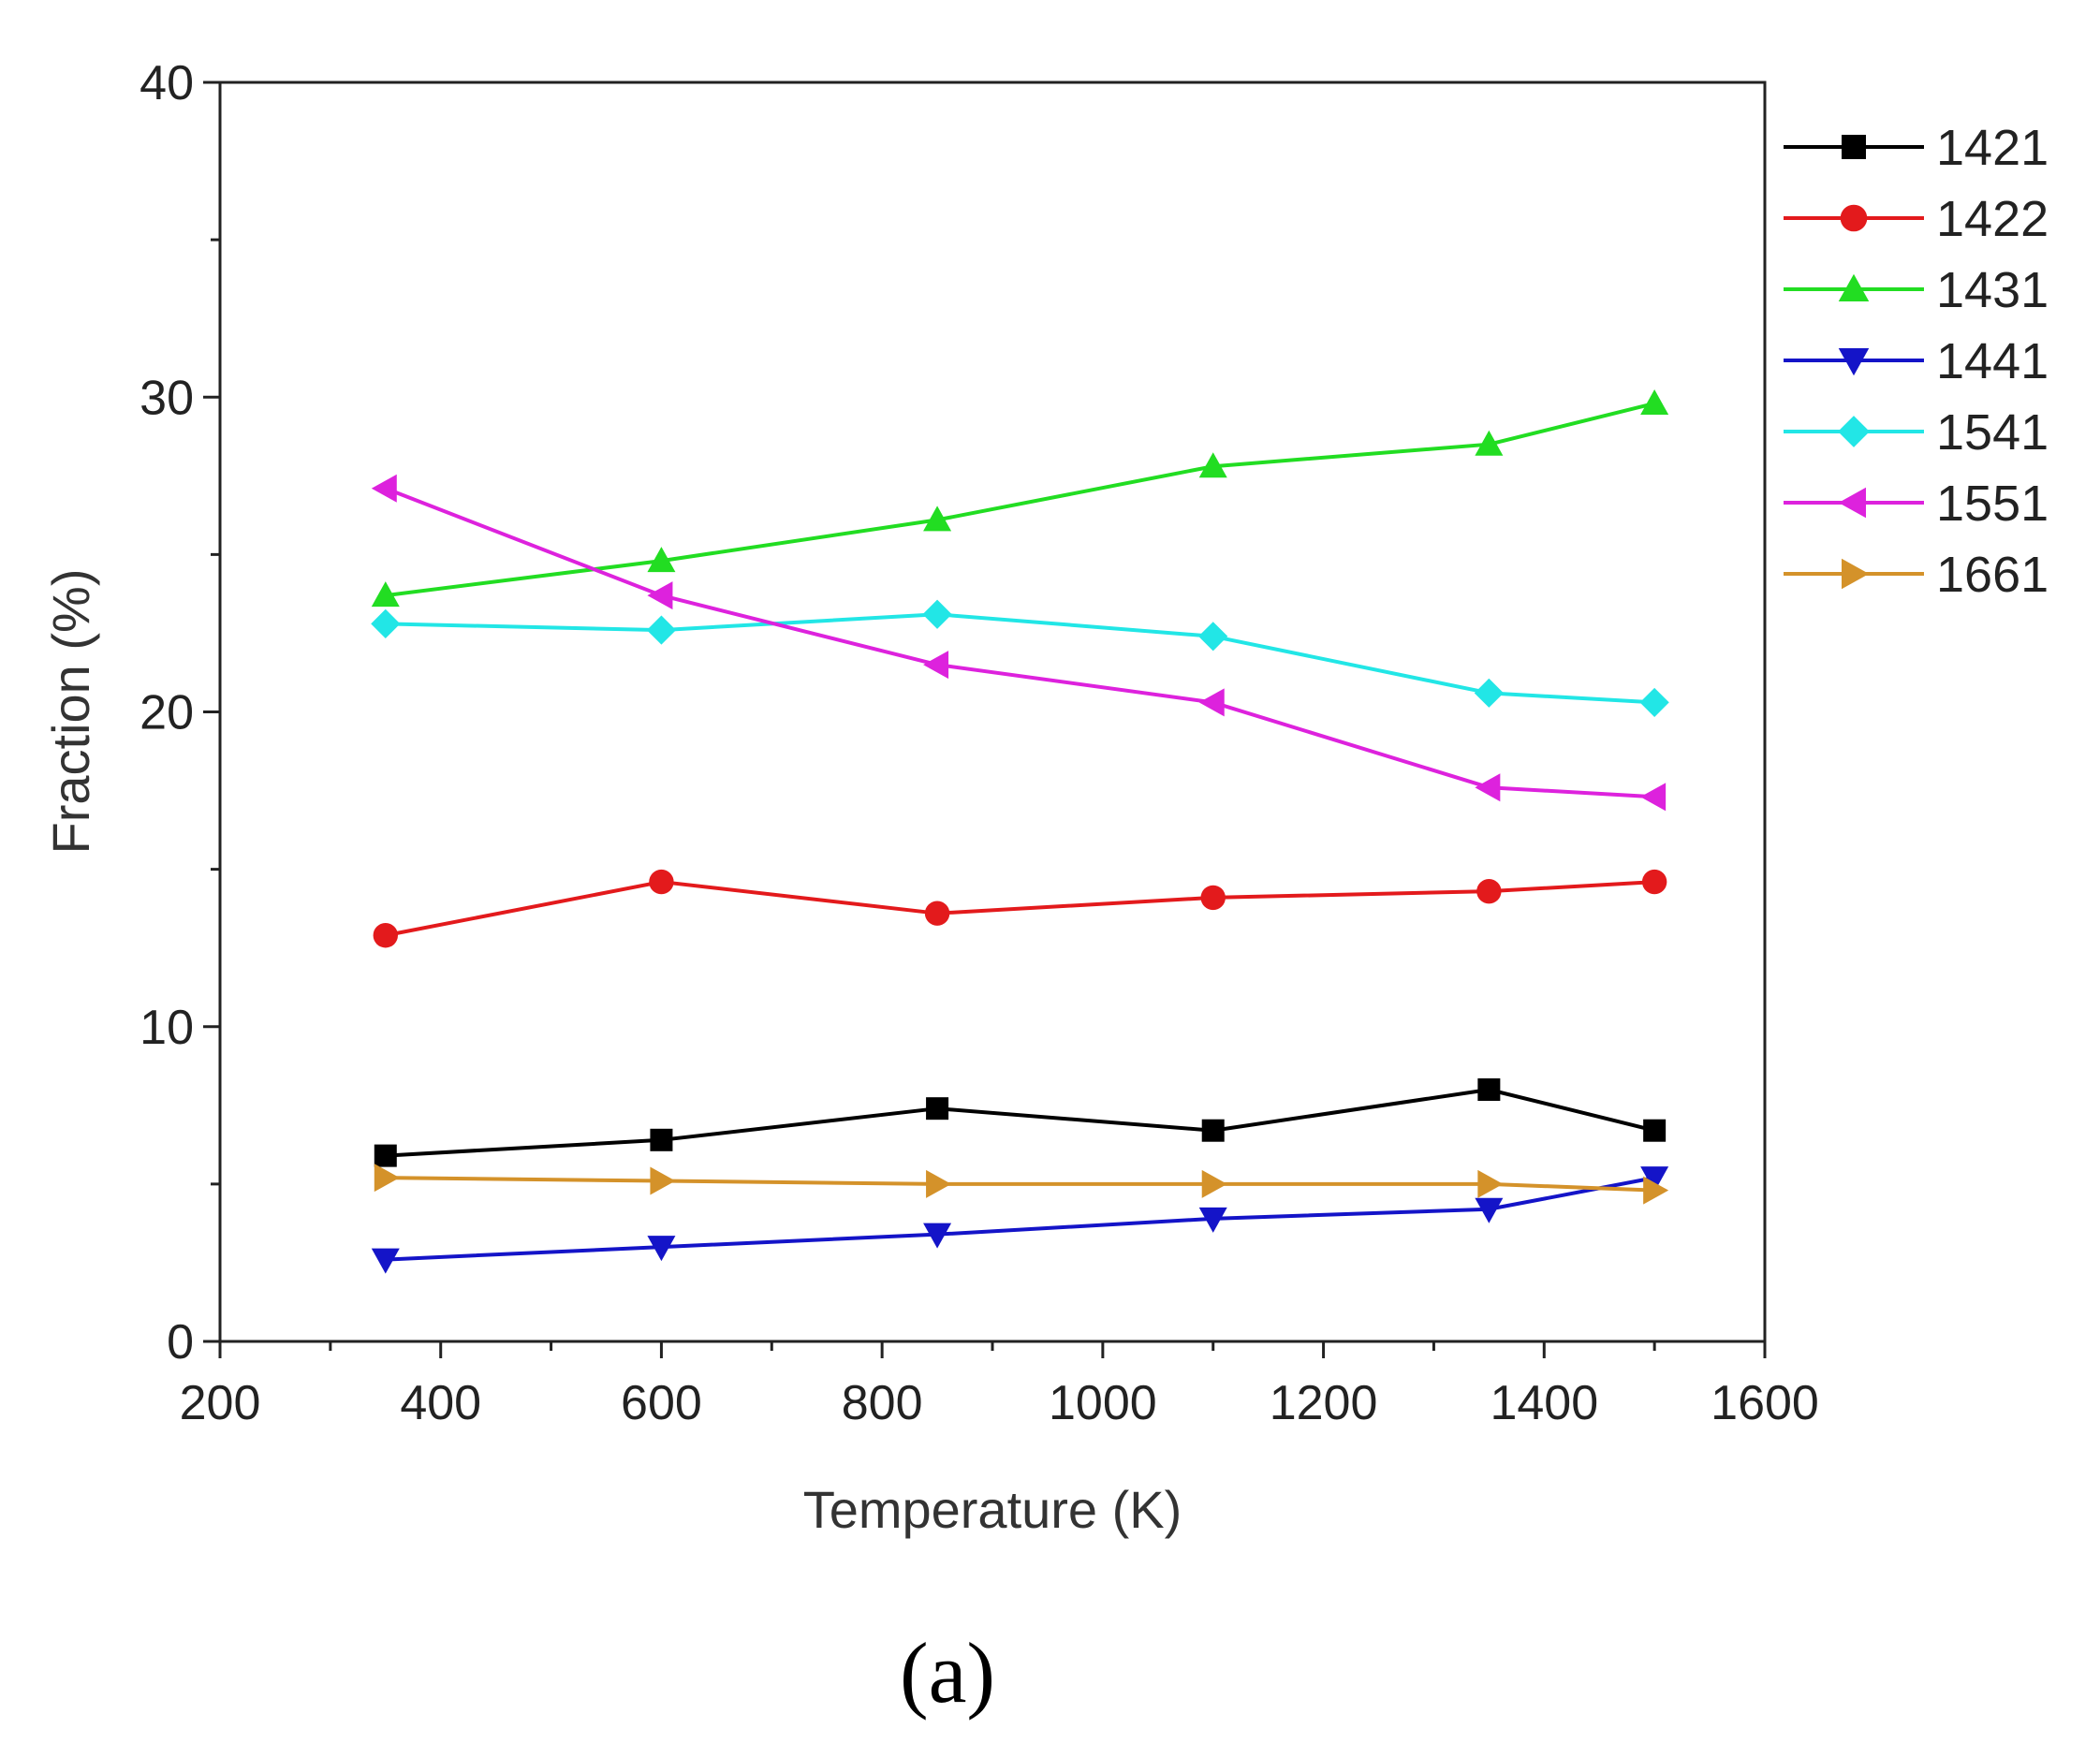 The height and width of the screenshot is (1743, 2100). I want to click on legend-label: 1661, so click(1992, 575).